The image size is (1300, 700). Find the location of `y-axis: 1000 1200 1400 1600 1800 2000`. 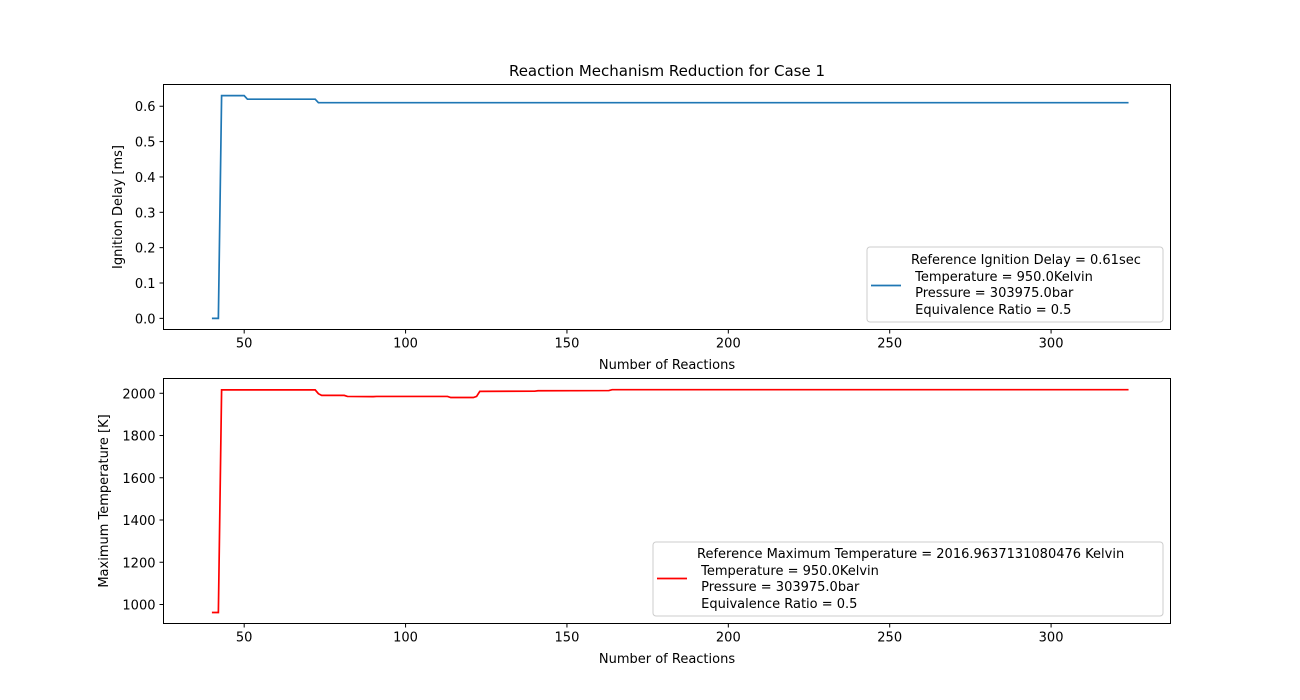

y-axis: 1000 1200 1400 1600 1800 2000 is located at coordinates (143, 500).